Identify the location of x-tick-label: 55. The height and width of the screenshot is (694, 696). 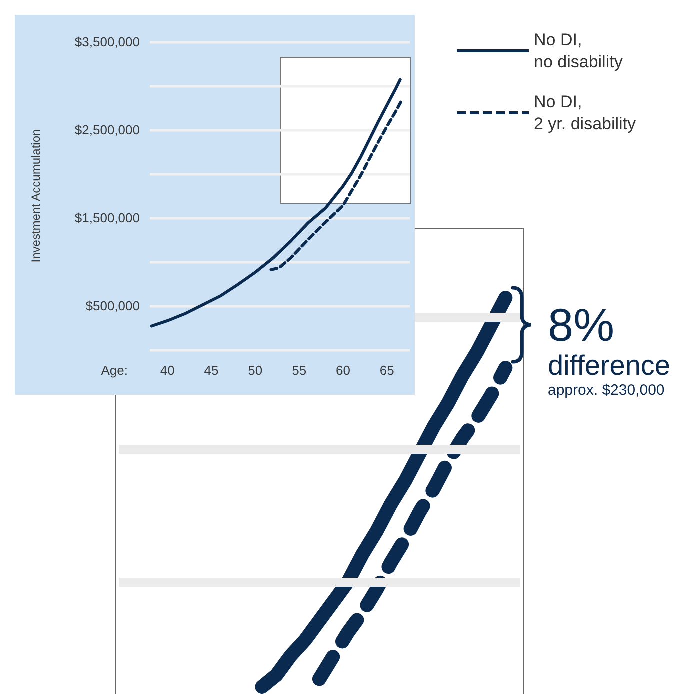
(299, 370).